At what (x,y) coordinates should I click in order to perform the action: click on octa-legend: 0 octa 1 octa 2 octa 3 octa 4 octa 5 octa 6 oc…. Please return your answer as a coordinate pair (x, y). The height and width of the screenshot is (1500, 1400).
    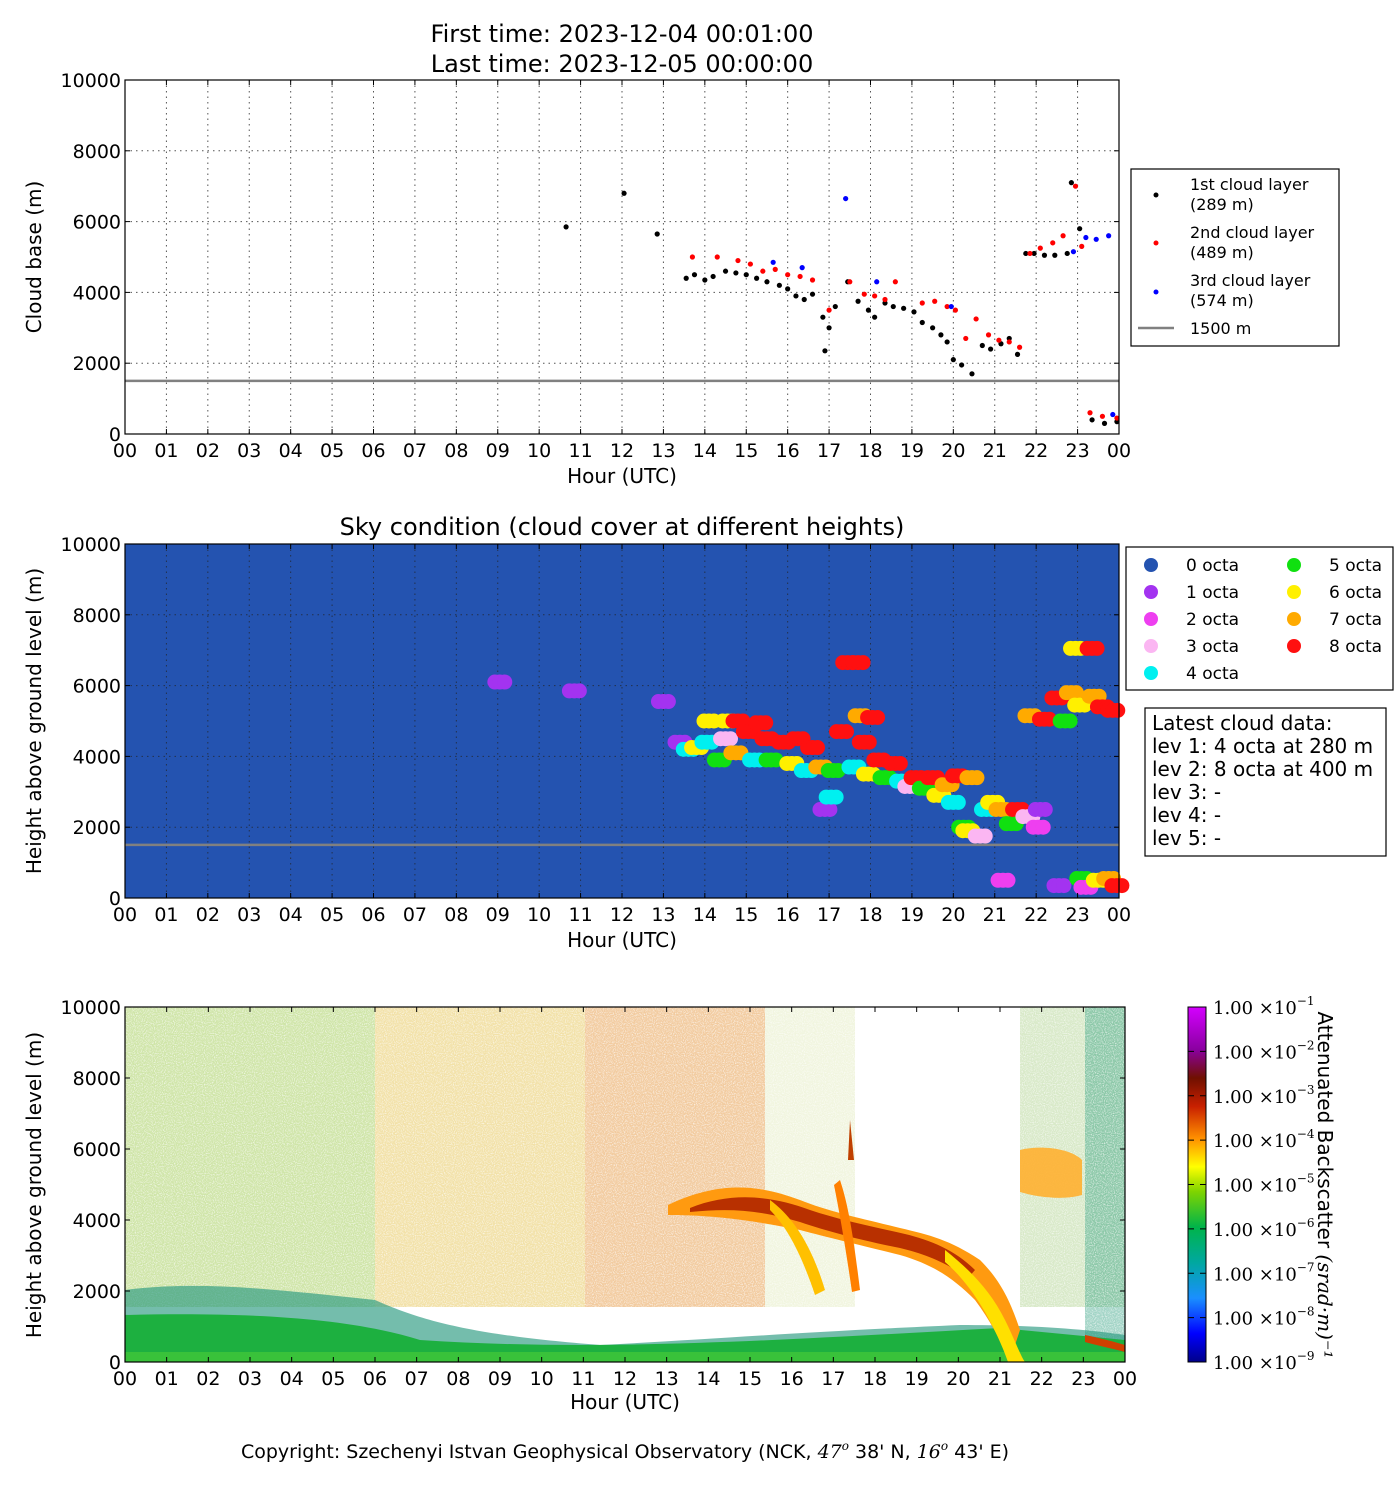
    Looking at the image, I should click on (1259, 618).